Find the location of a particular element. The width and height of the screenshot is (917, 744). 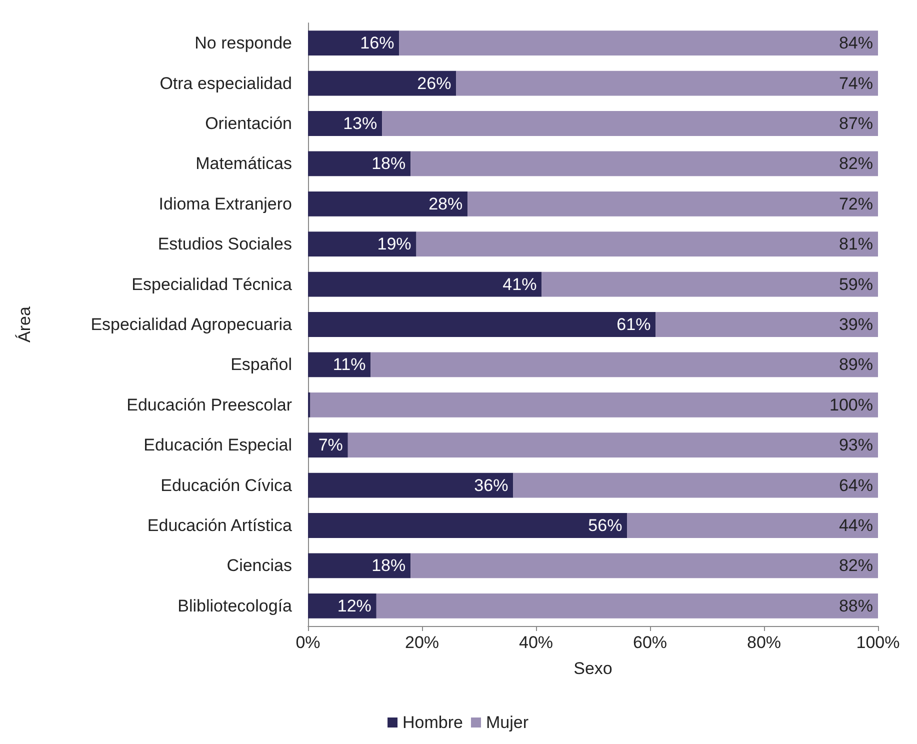

x-tick-label: 60% is located at coordinates (650, 642).